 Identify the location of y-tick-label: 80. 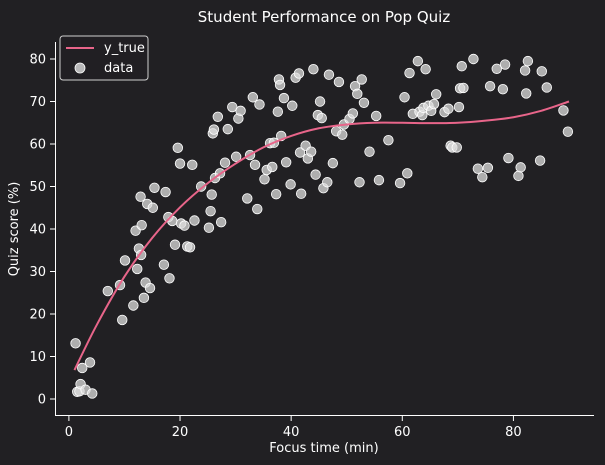
(37, 60).